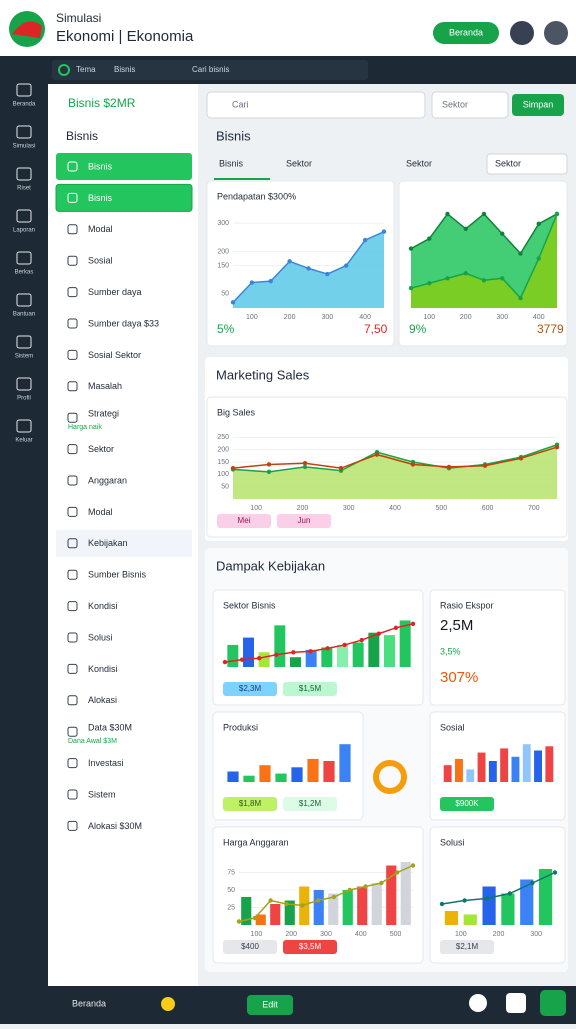 This screenshot has height=1029, width=576. Describe the element at coordinates (105, 386) in the screenshot. I see `menu-item: Masalah` at that location.